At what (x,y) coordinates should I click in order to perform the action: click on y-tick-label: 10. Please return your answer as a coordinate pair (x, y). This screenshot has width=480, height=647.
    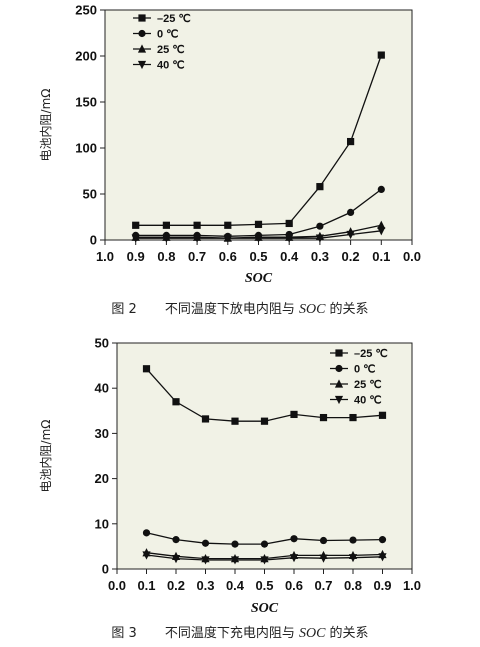
    Looking at the image, I should click on (102, 523).